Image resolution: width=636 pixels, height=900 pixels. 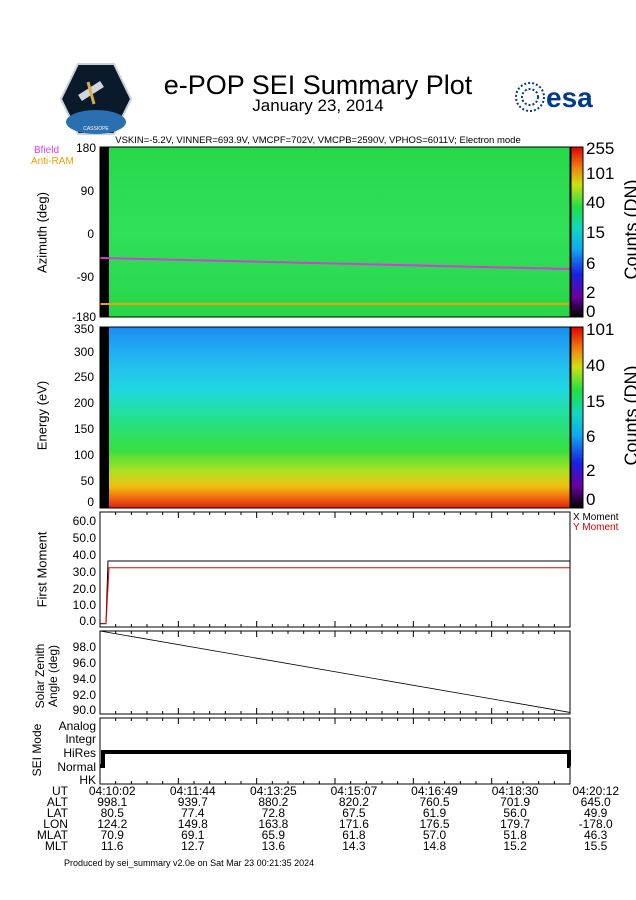 What do you see at coordinates (336, 802) in the screenshot?
I see `info-row-alt: ALT 998.1 939.7 880.2 820.2 760.5 701.9 645.0` at bounding box center [336, 802].